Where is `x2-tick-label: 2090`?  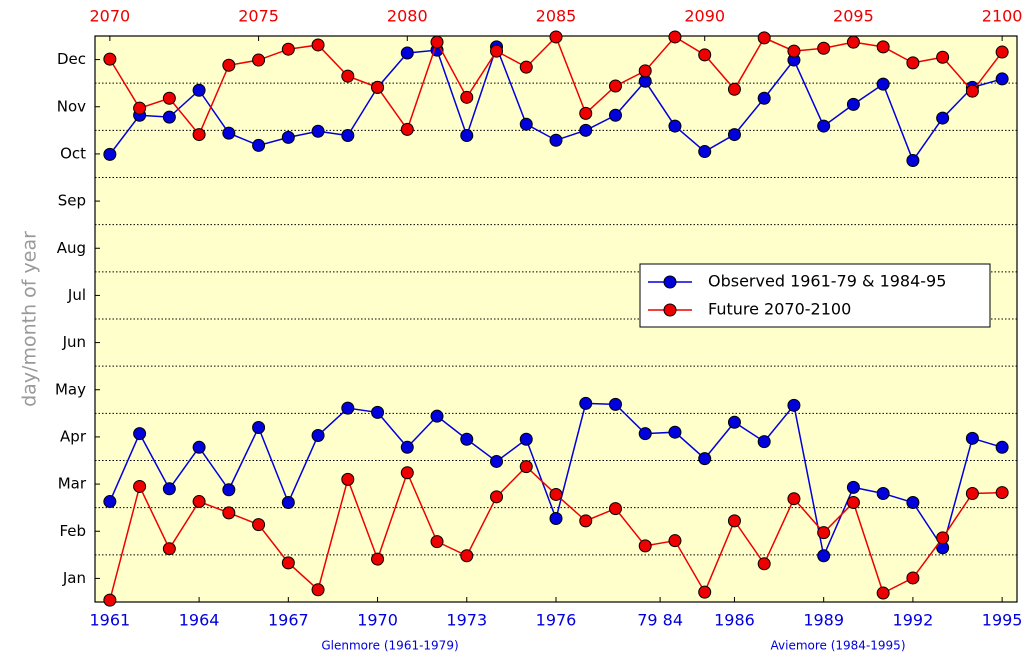
x2-tick-label: 2090 is located at coordinates (704, 16).